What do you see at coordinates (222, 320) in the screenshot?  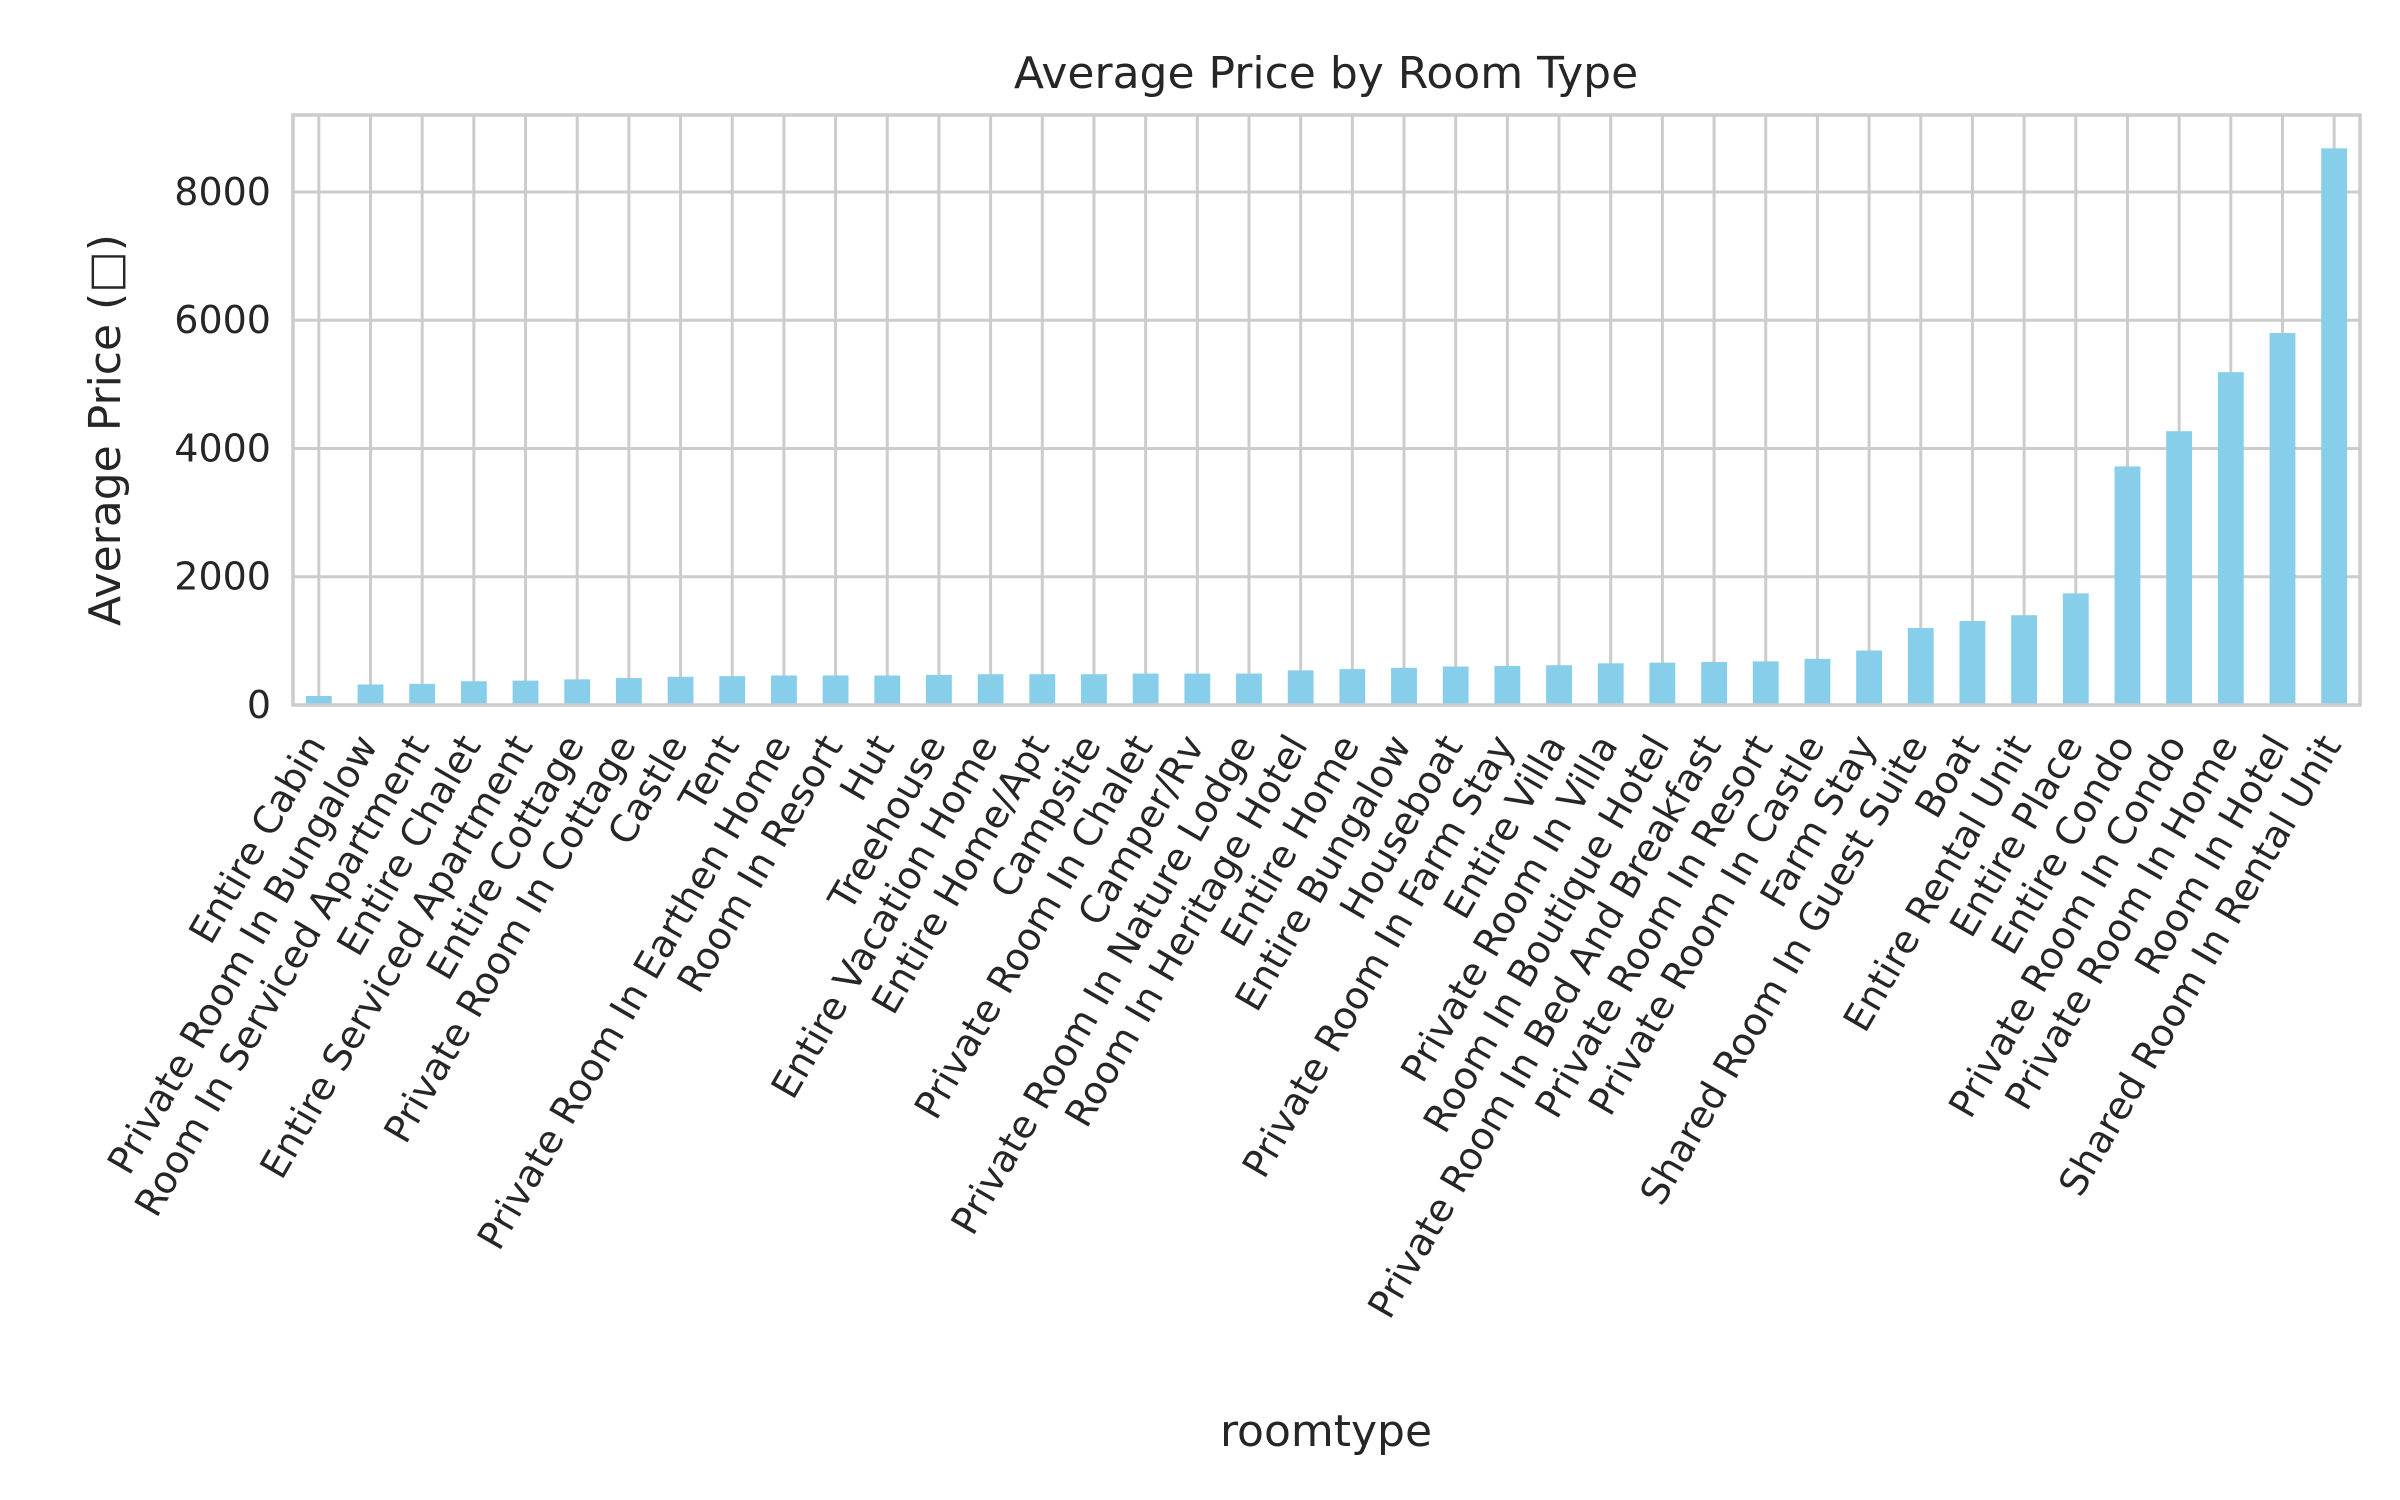 I see `y-tick-label: 6000` at bounding box center [222, 320].